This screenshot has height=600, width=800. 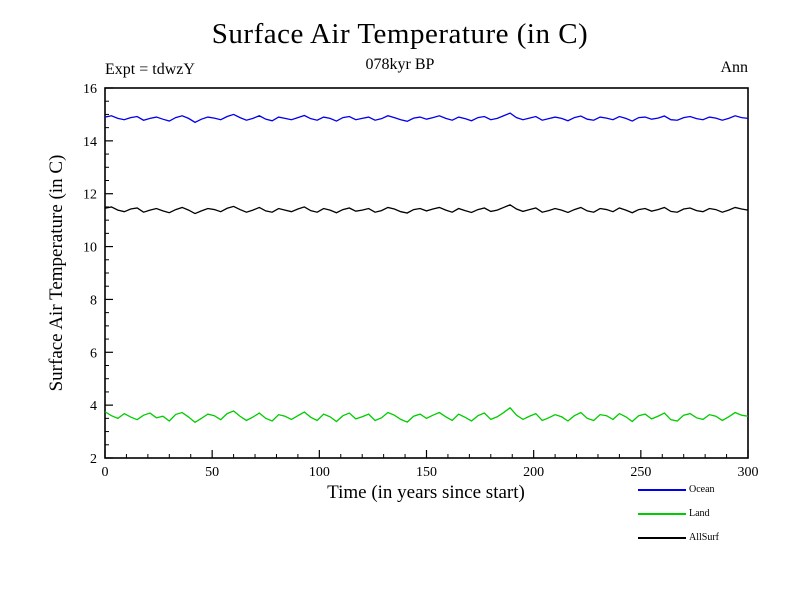 What do you see at coordinates (426, 492) in the screenshot?
I see `x-axis-label: Time (in years since start)` at bounding box center [426, 492].